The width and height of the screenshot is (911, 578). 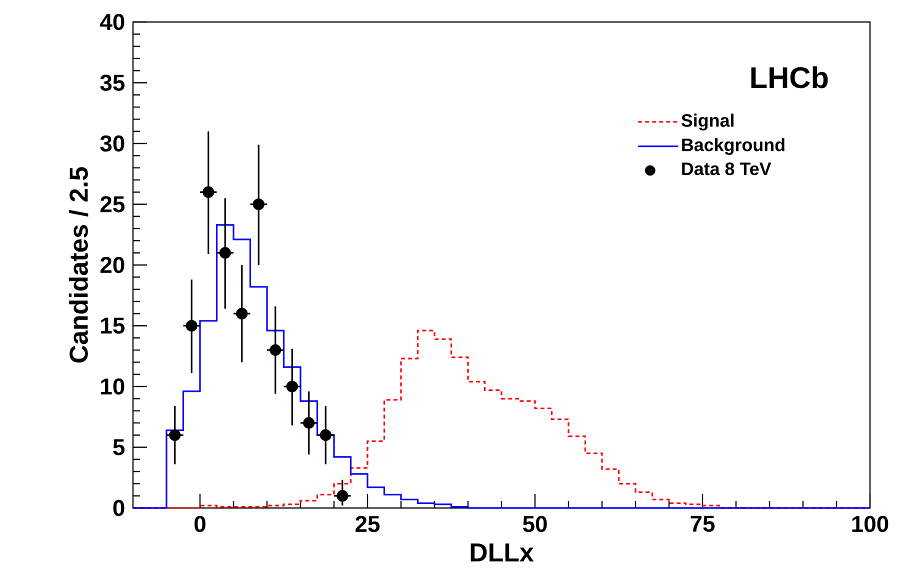 What do you see at coordinates (733, 146) in the screenshot?
I see `legend-label: Background` at bounding box center [733, 146].